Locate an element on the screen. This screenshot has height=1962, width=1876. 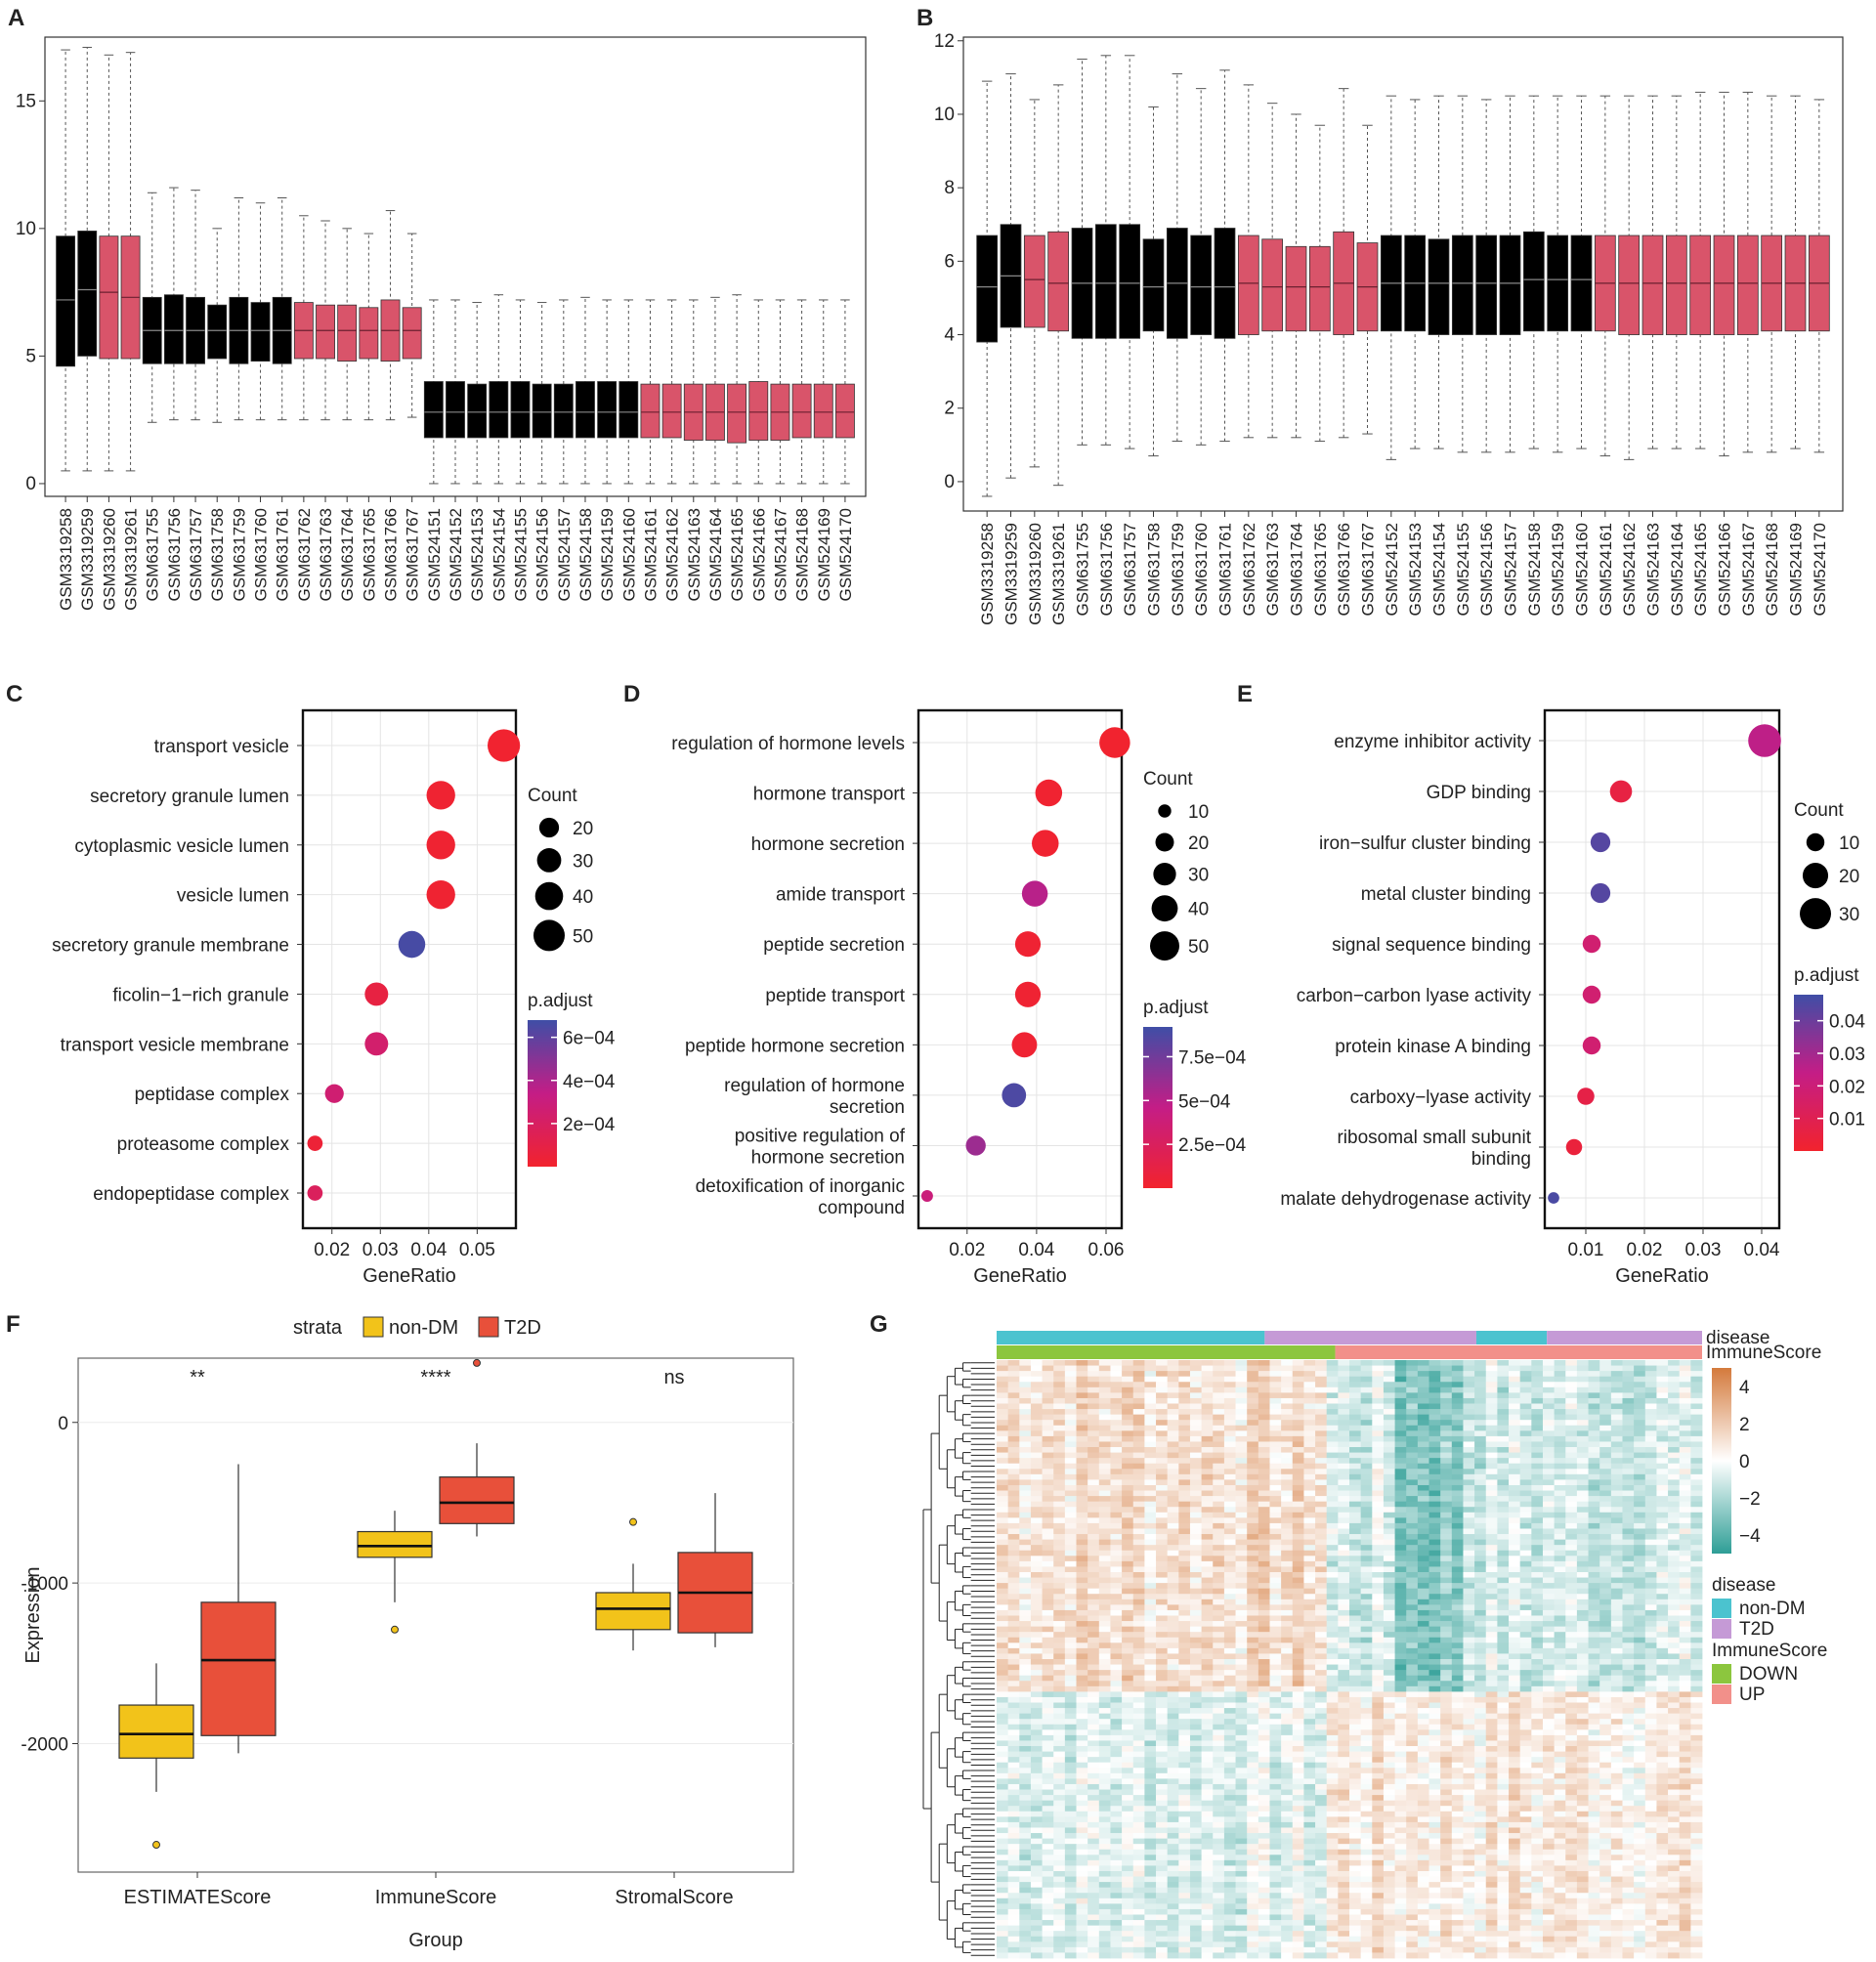
x-tick-label: StromalScore is located at coordinates (674, 1898).